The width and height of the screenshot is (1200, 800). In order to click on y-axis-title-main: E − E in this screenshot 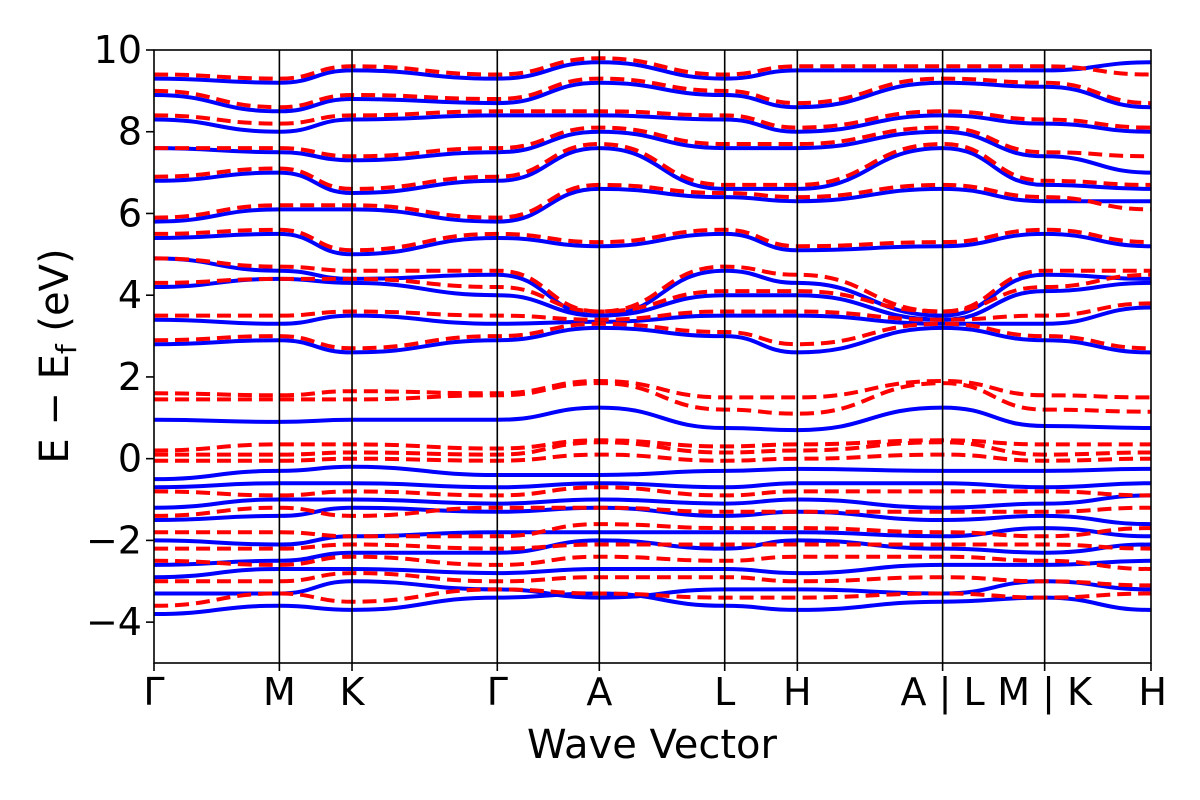, I will do `click(55, 409)`.